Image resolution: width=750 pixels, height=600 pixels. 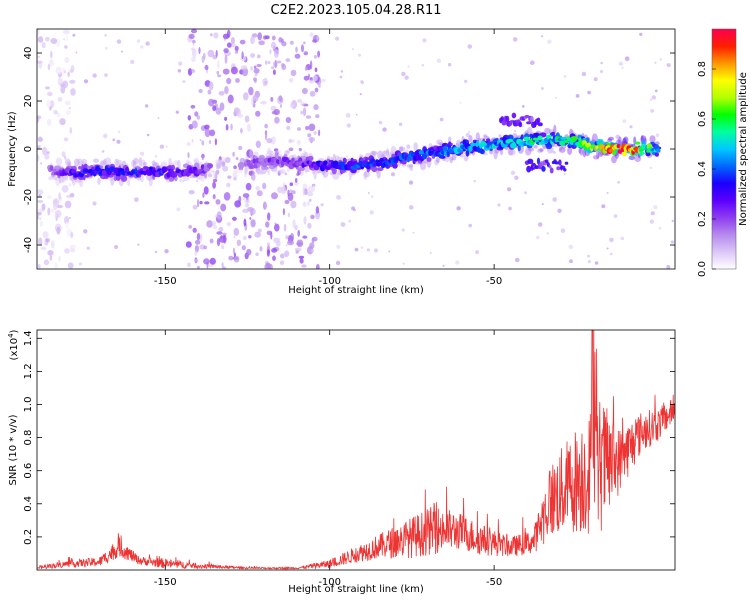 I want to click on colorbar-tick-label: 0.4, so click(x=702, y=169).